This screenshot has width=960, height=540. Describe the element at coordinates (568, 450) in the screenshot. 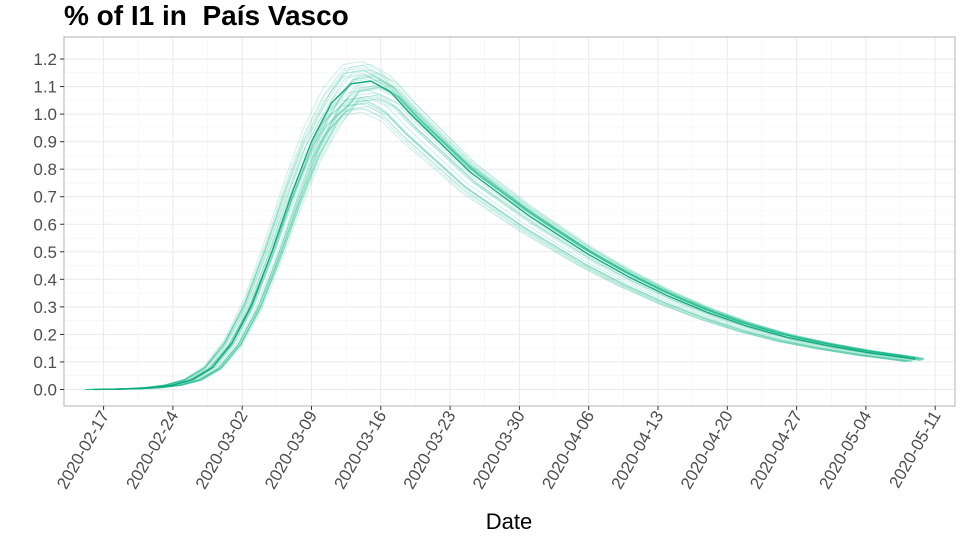

I see `x-tick-label: 2020-04-06` at that location.